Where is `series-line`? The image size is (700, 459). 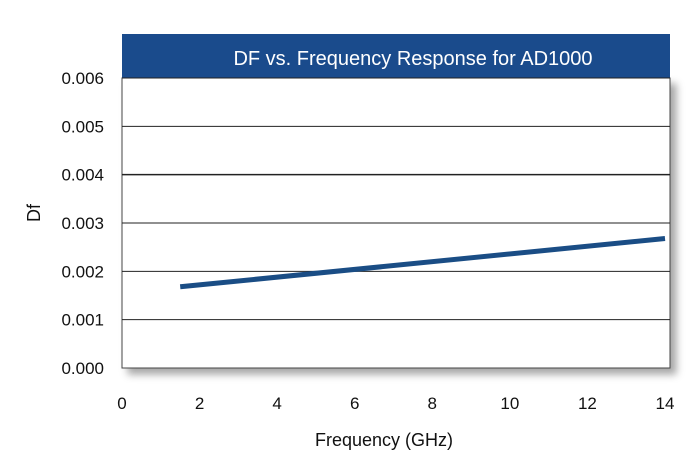
series-line is located at coordinates (422, 263).